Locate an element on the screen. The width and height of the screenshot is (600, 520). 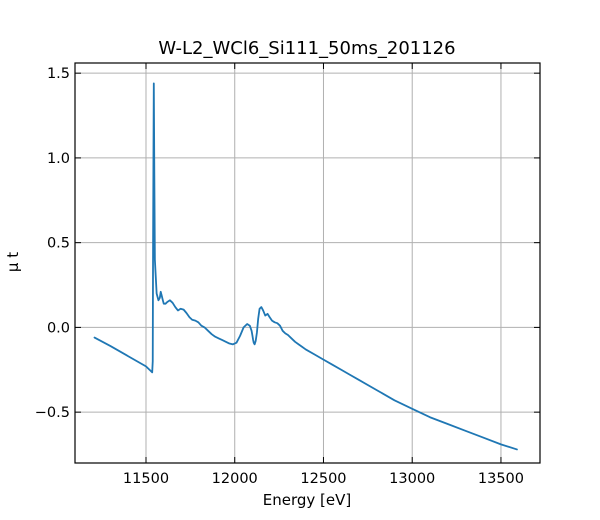
x-tick-label: 12500 is located at coordinates (323, 479).